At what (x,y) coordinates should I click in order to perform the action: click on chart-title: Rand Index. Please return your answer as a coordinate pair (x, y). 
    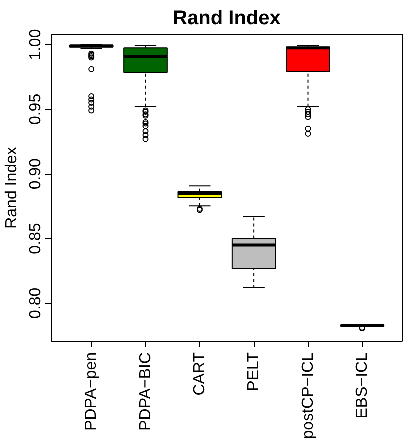
    Looking at the image, I should click on (227, 19).